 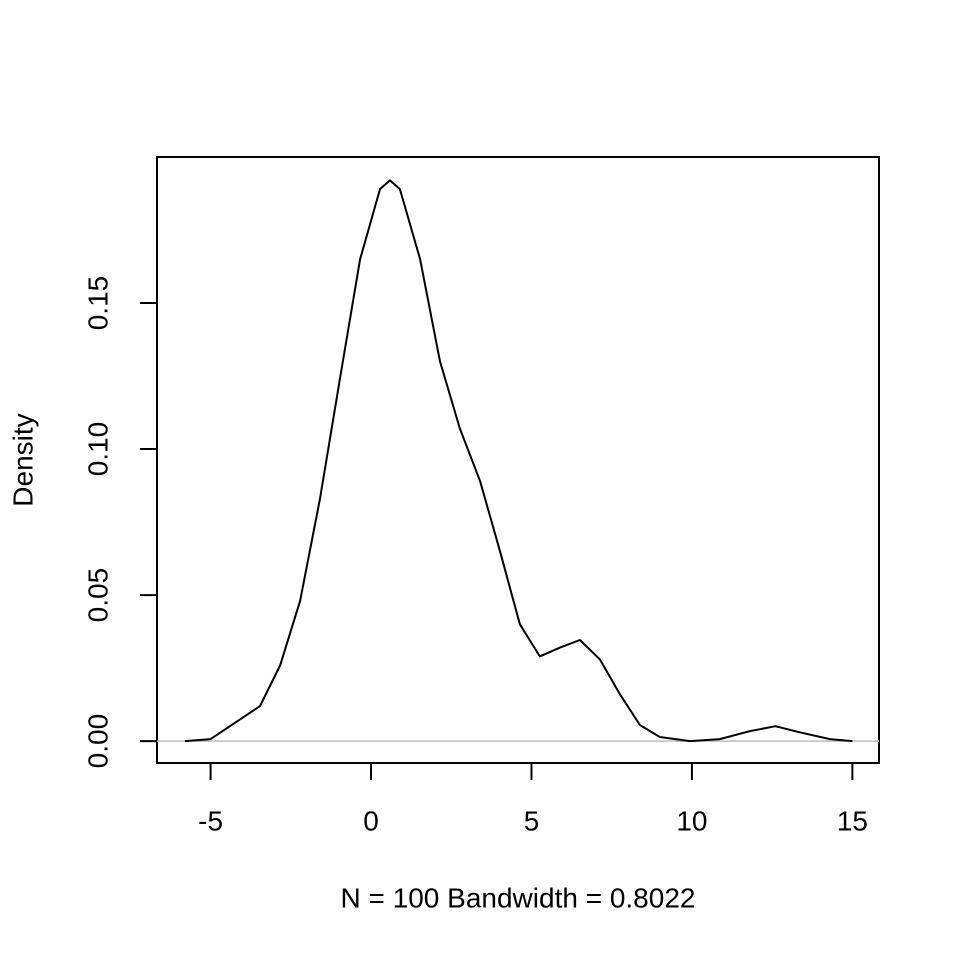 I want to click on y-tick-label: 0.15, so click(x=97, y=303).